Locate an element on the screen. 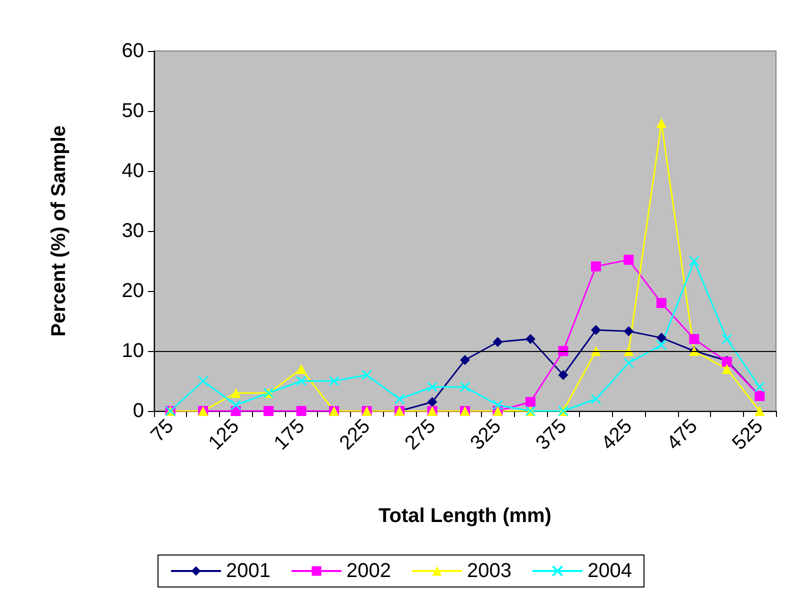 This screenshot has height=603, width=802. legend-label: 2002 is located at coordinates (369, 571).